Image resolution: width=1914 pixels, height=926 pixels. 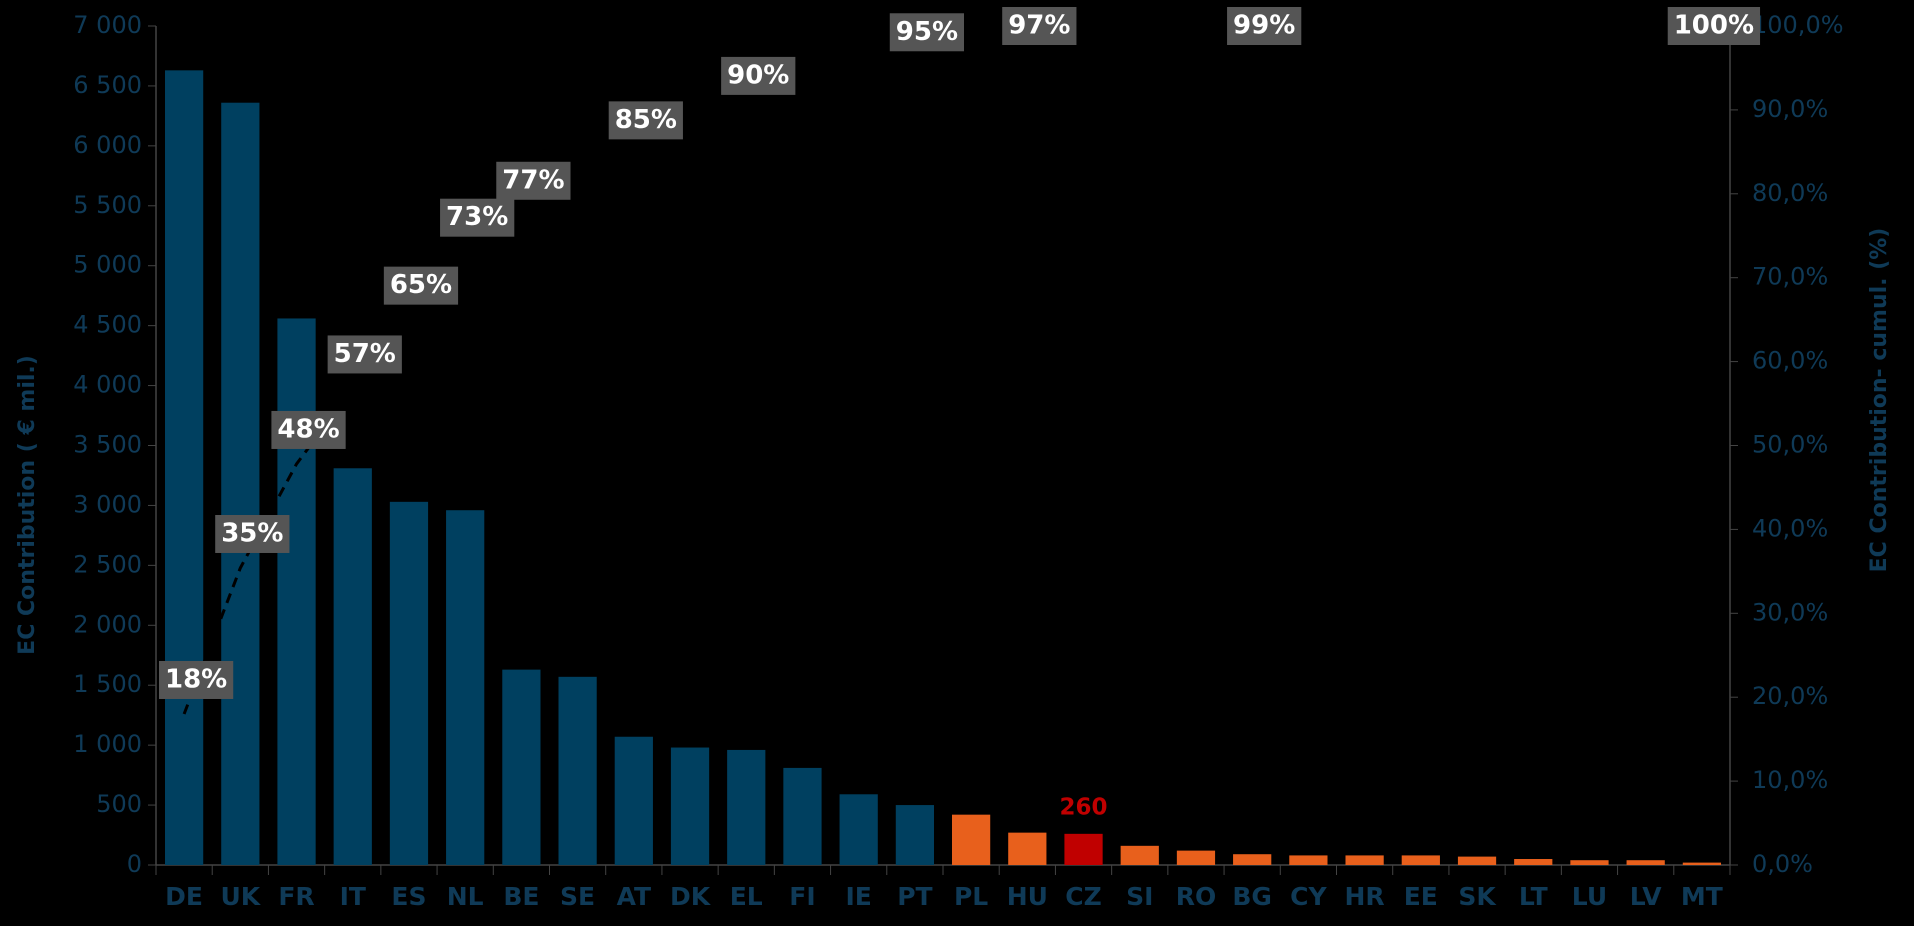 What do you see at coordinates (521, 896) in the screenshot?
I see `x-tick-label: BE` at bounding box center [521, 896].